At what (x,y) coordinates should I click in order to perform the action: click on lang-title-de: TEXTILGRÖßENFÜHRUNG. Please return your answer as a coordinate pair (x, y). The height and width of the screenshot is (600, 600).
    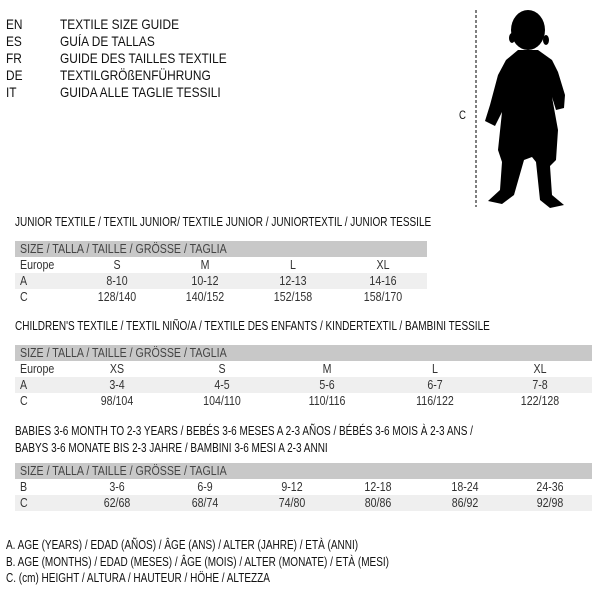
    Looking at the image, I should click on (135, 75).